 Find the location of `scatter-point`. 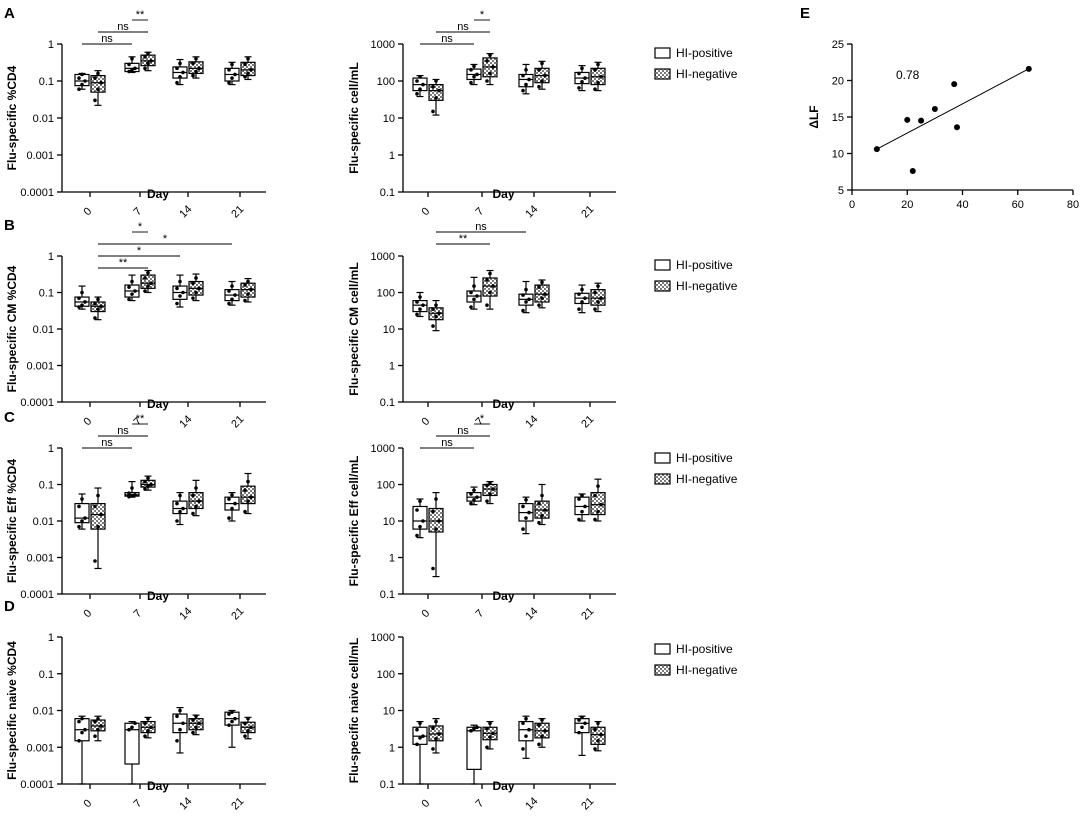

scatter-point is located at coordinates (934, 108).